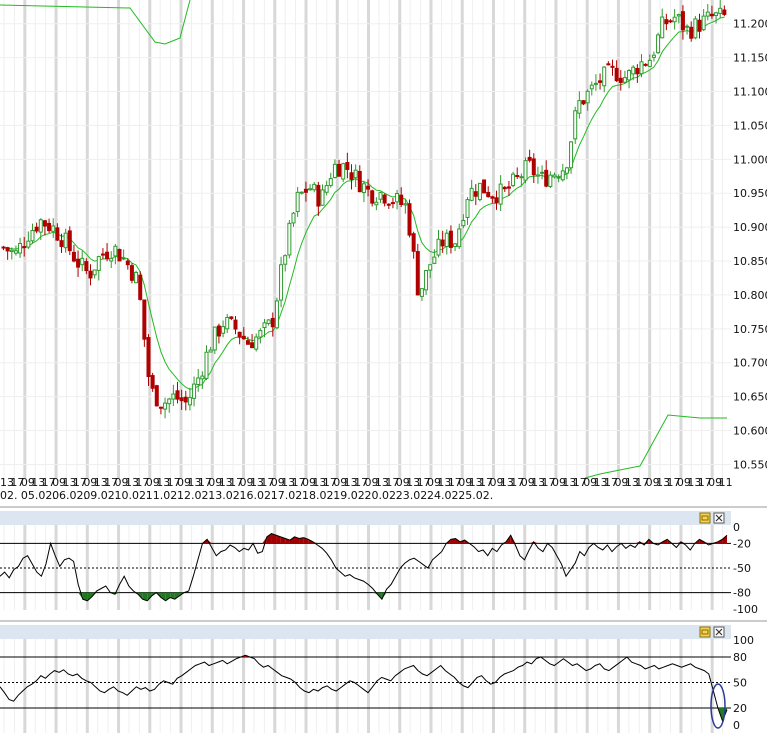 This screenshot has width=767, height=733. What do you see at coordinates (743, 640) in the screenshot?
I see `indicator-tick-label: 100` at bounding box center [743, 640].